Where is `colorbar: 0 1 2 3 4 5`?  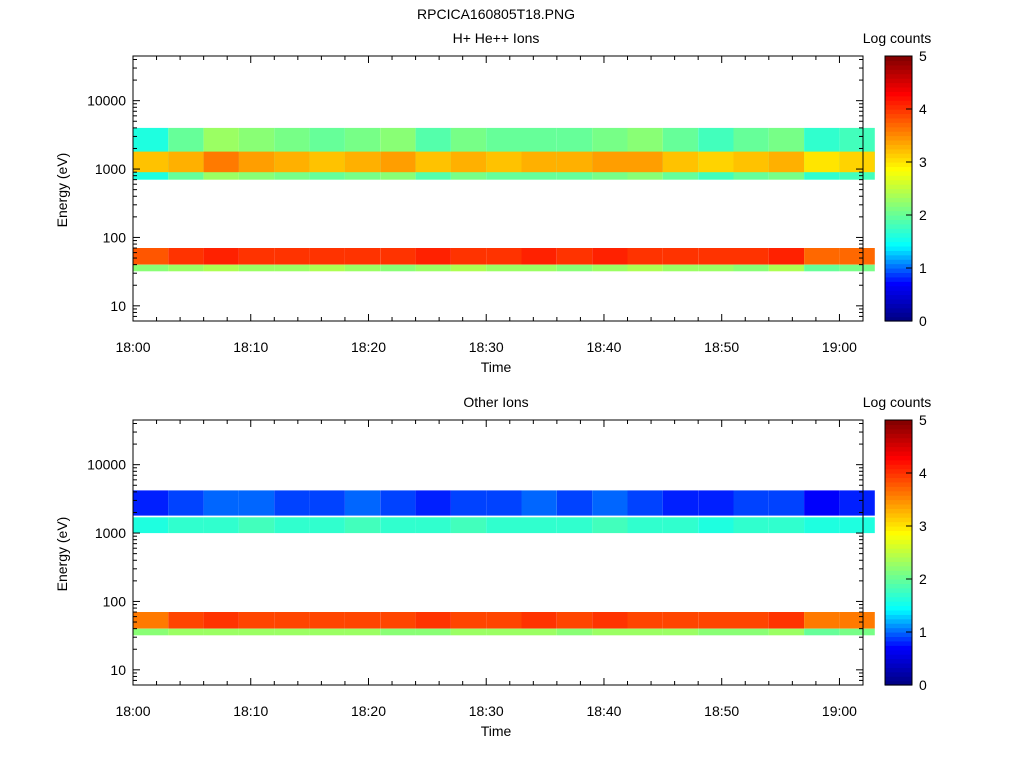
colorbar: 0 1 2 3 4 5 is located at coordinates (905, 552).